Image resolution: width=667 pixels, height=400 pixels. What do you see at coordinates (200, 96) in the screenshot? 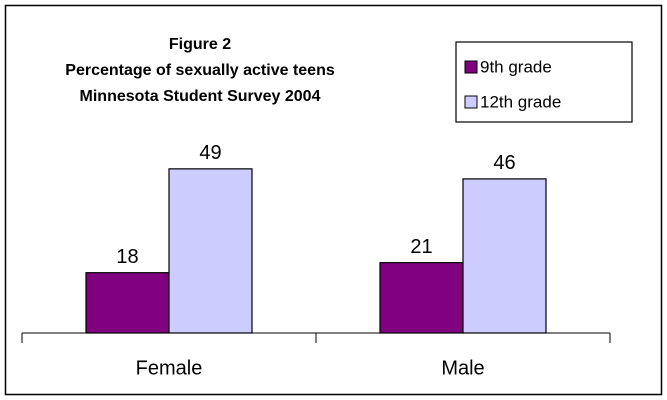
I see `chart-title: Minnesota Student Survey 2004` at bounding box center [200, 96].